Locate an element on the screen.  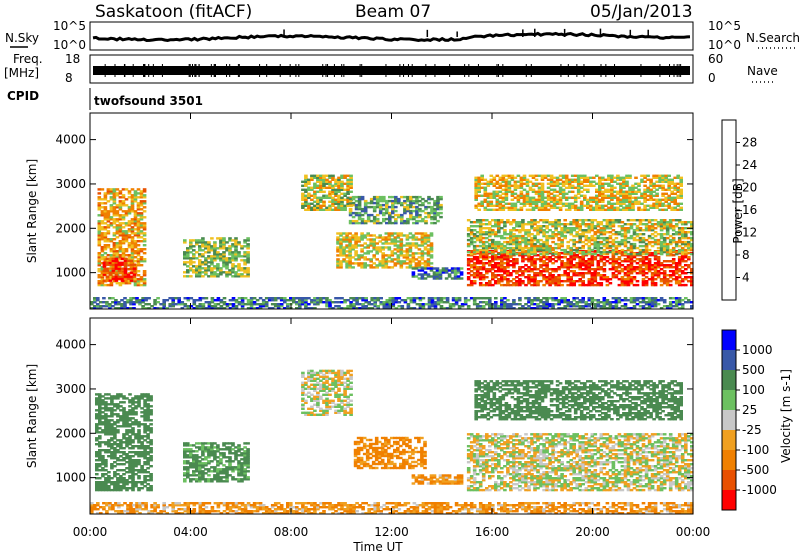
freq-trace is located at coordinates (391, 70).